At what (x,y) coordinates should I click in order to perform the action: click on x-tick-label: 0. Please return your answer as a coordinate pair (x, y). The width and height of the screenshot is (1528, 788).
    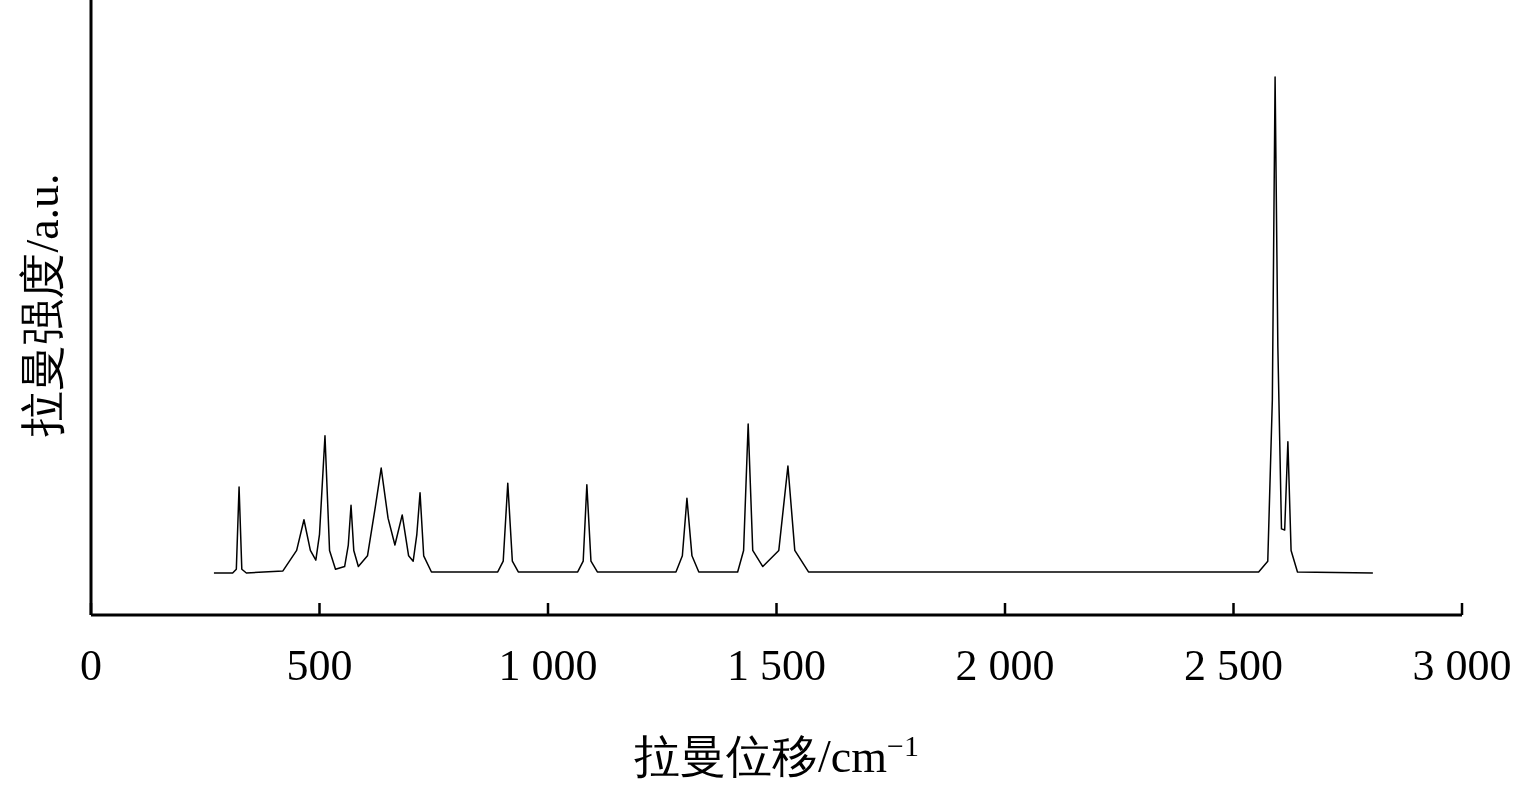
    Looking at the image, I should click on (91, 665).